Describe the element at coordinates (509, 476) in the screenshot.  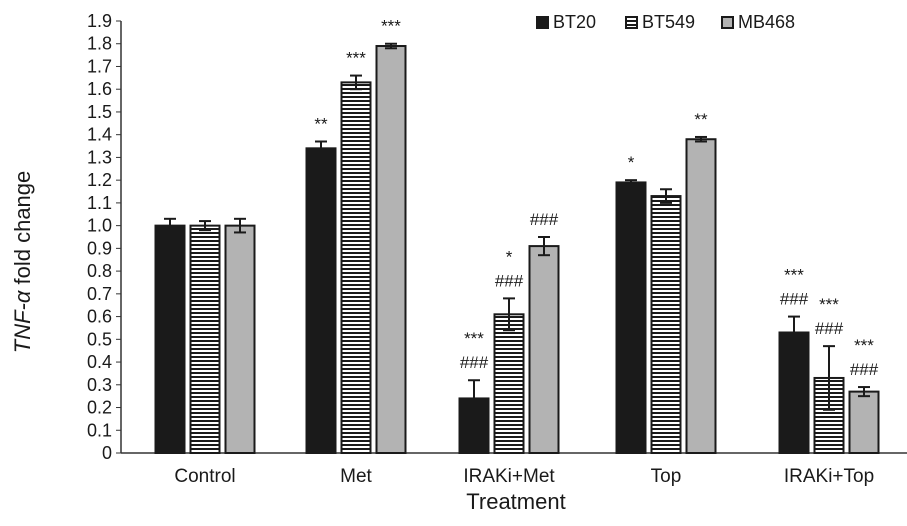
I see `x-tick-label: IRAKi+Met` at that location.